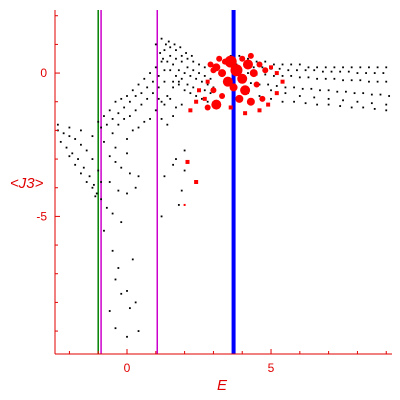 This screenshot has width=400, height=400. What do you see at coordinates (41, 216) in the screenshot?
I see `y-tick-label: -5` at bounding box center [41, 216].